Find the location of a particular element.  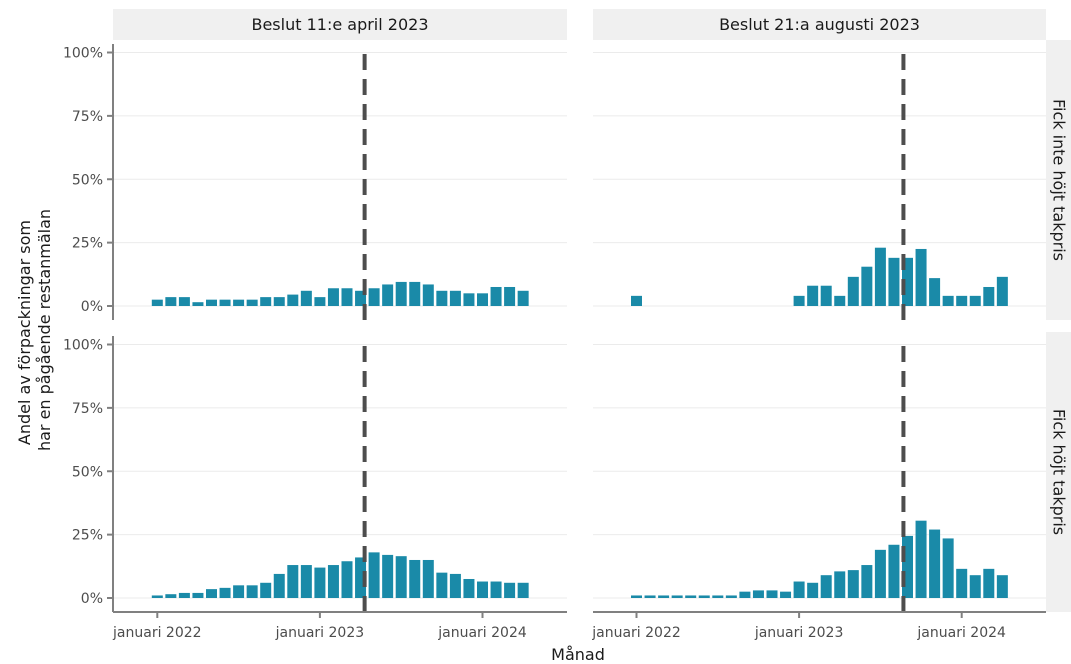

y-axis-title-line-2: har en pågående restanmälan is located at coordinates (44, 330).